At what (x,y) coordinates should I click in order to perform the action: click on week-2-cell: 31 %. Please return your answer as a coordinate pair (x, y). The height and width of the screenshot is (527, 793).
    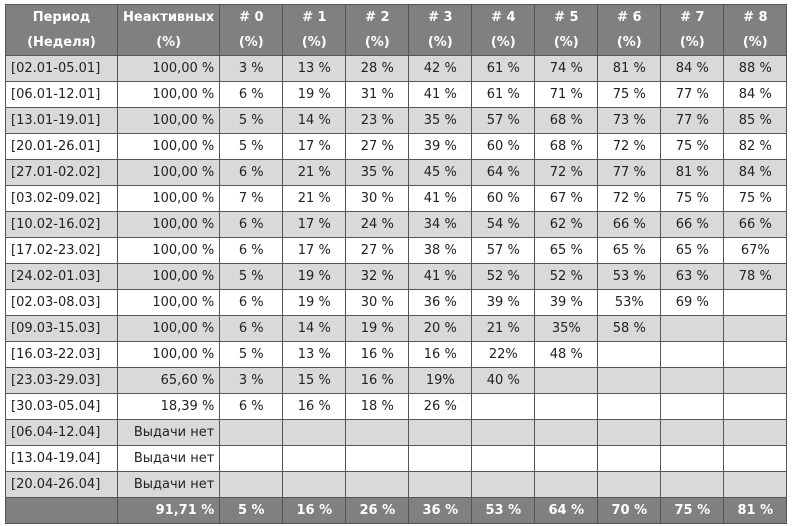
    Looking at the image, I should click on (377, 94).